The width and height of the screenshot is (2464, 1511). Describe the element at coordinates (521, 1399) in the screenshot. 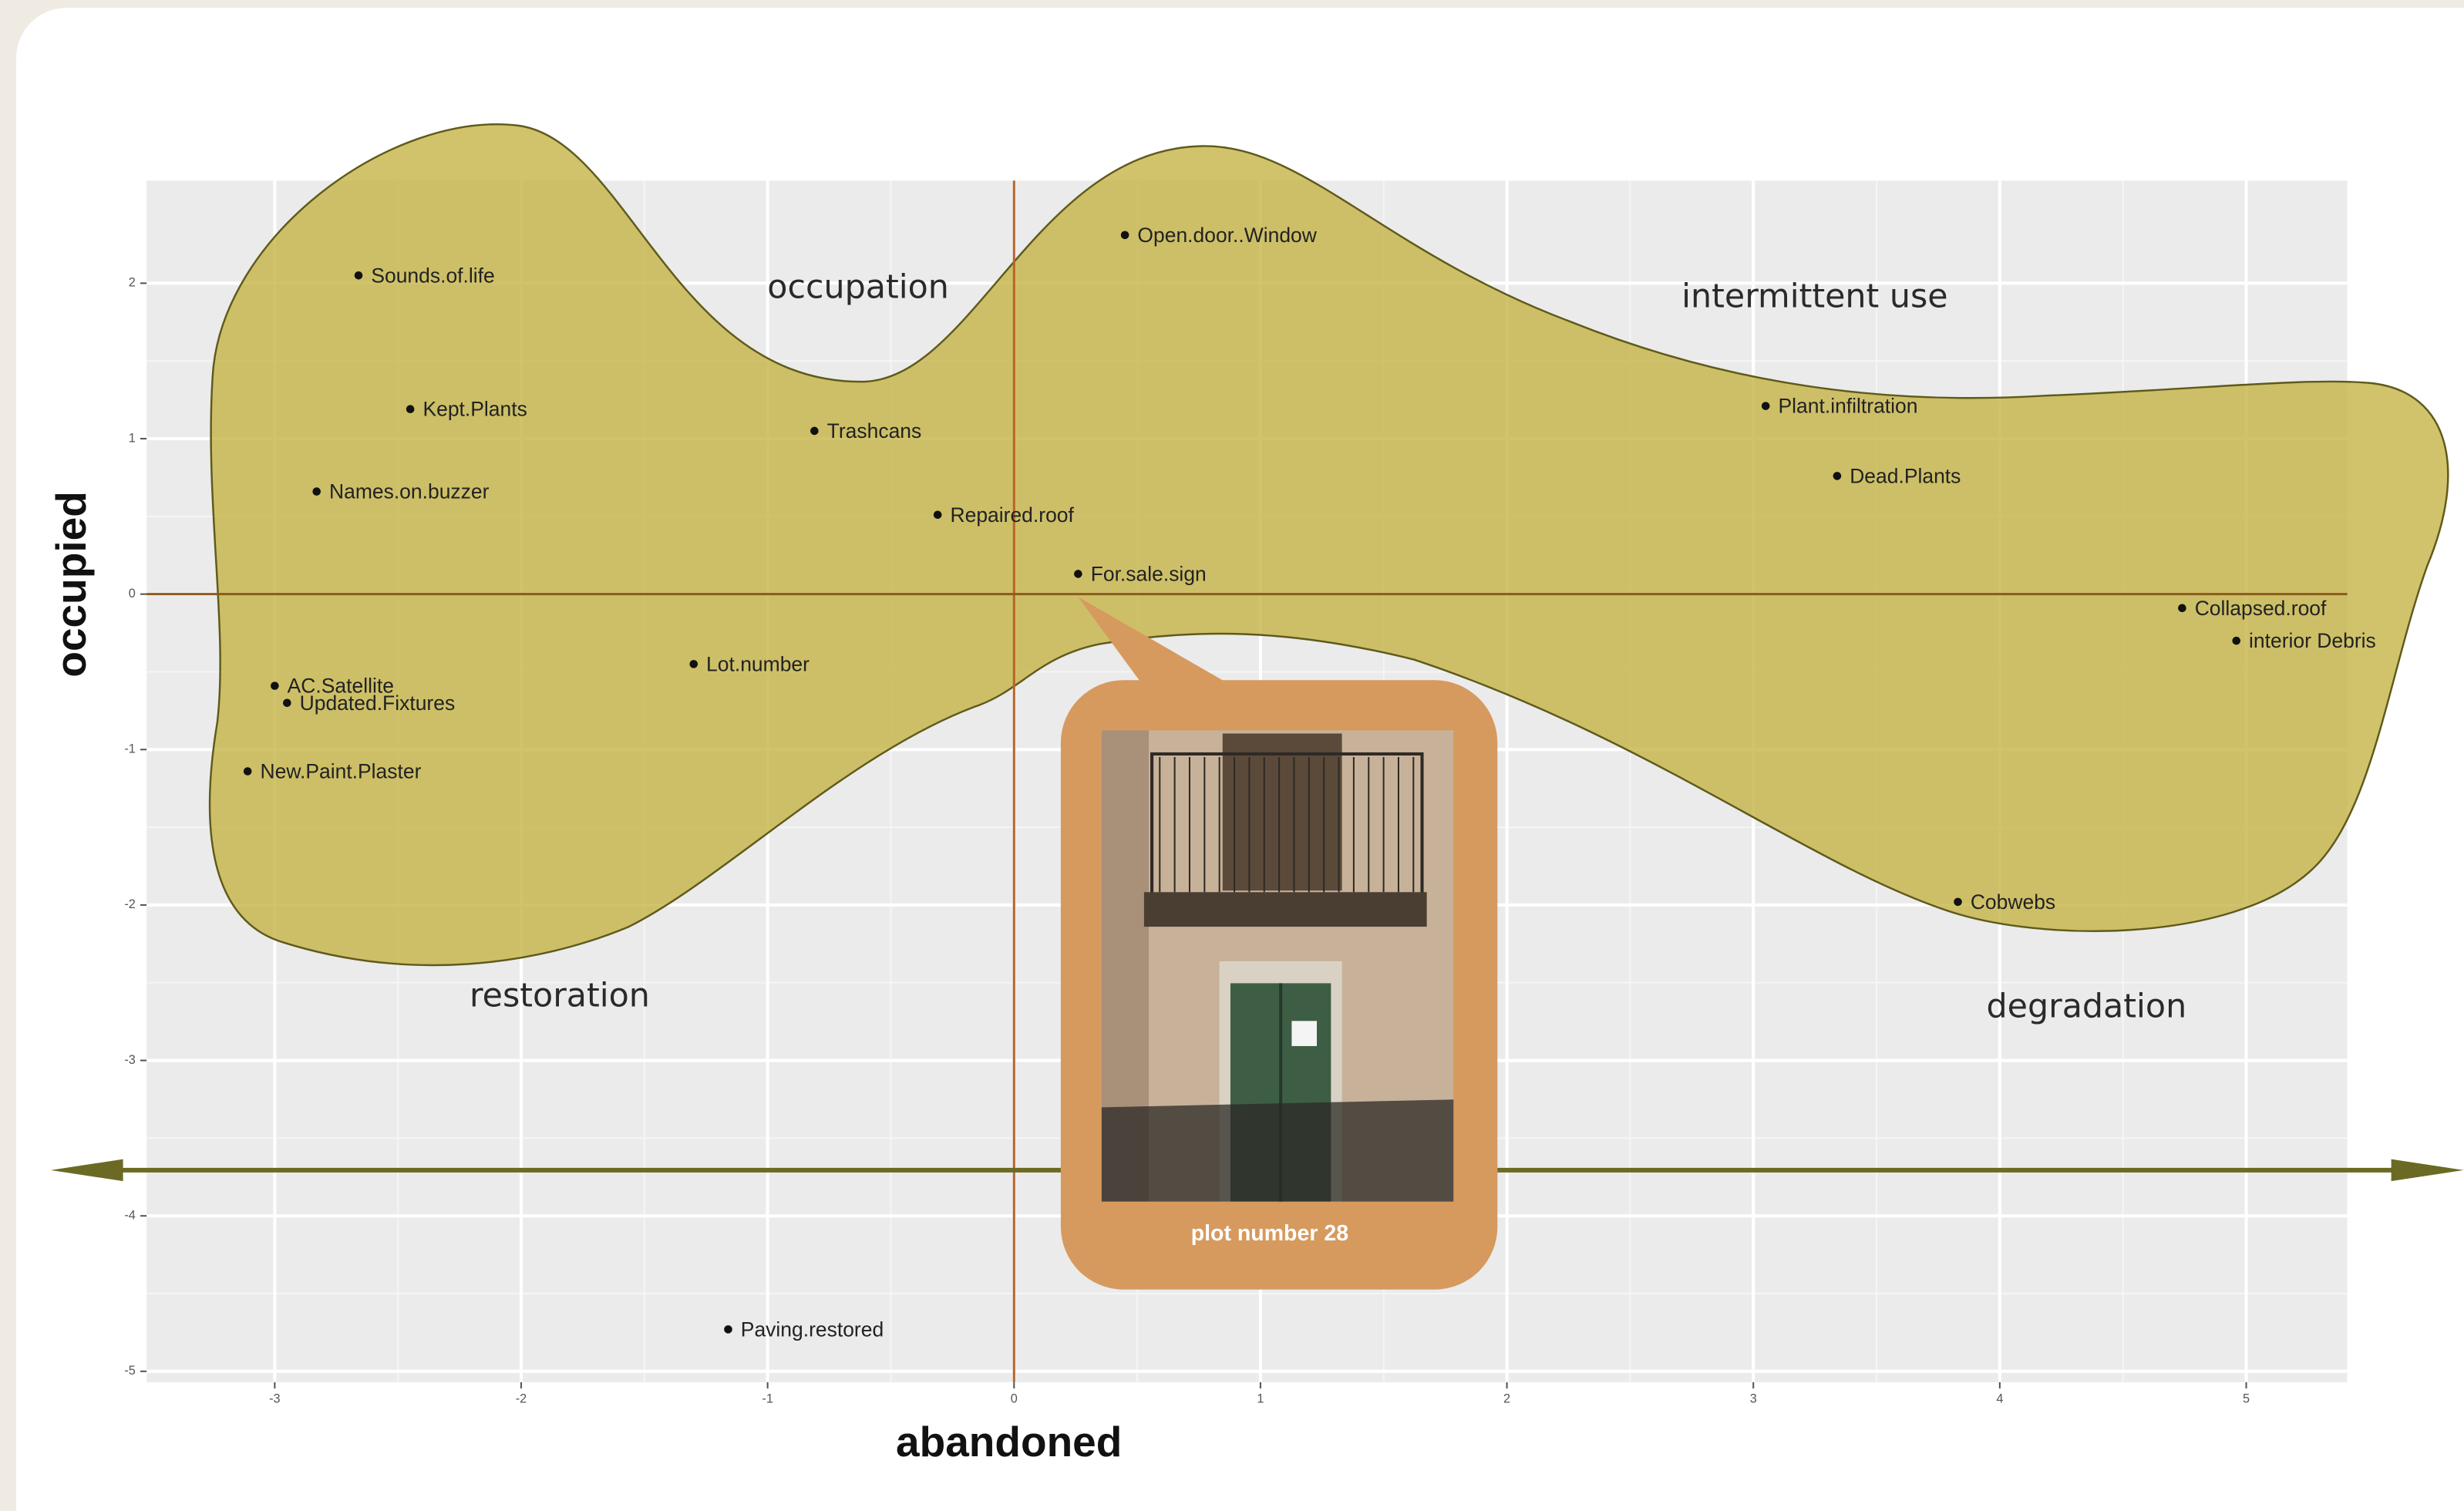

I see `x-tick-label: -2` at that location.